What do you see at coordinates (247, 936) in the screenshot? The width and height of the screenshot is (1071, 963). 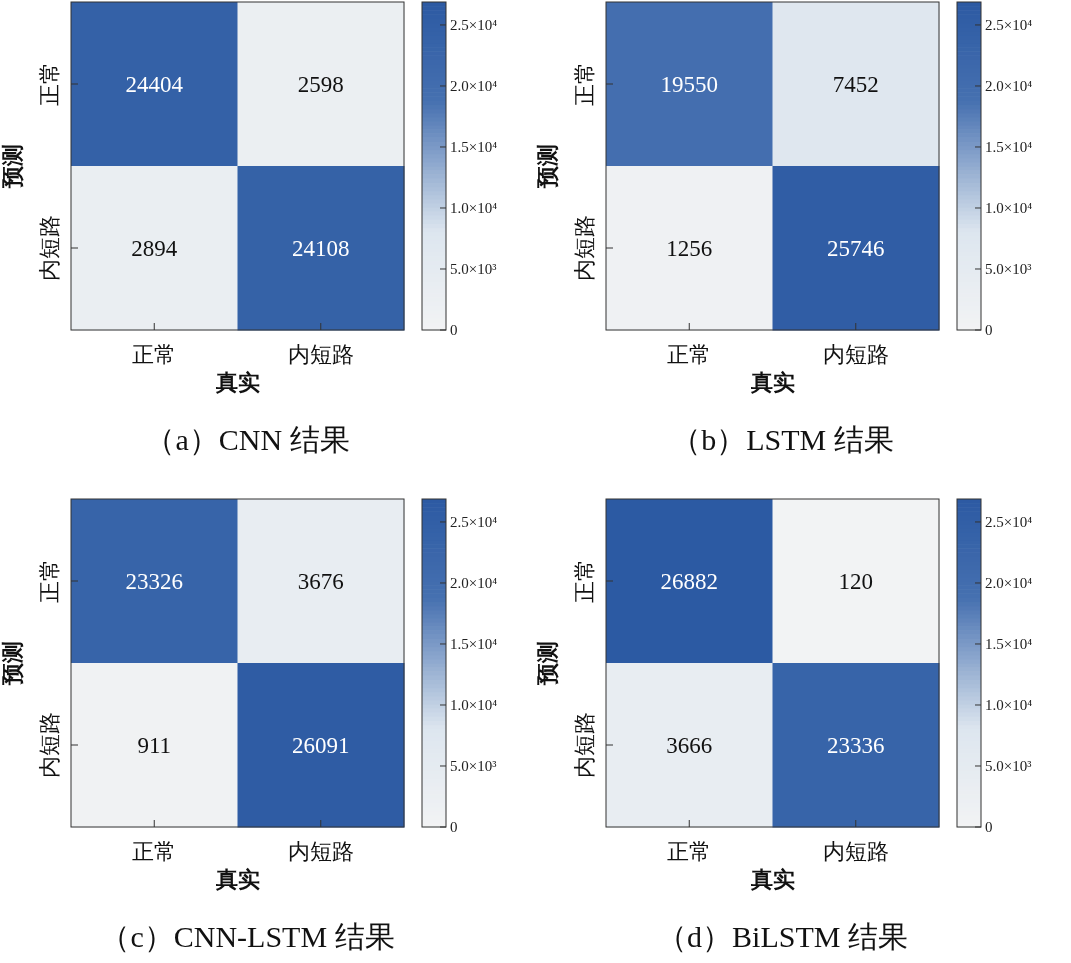 I see `text: （c）CNN-LSTM 结果` at bounding box center [247, 936].